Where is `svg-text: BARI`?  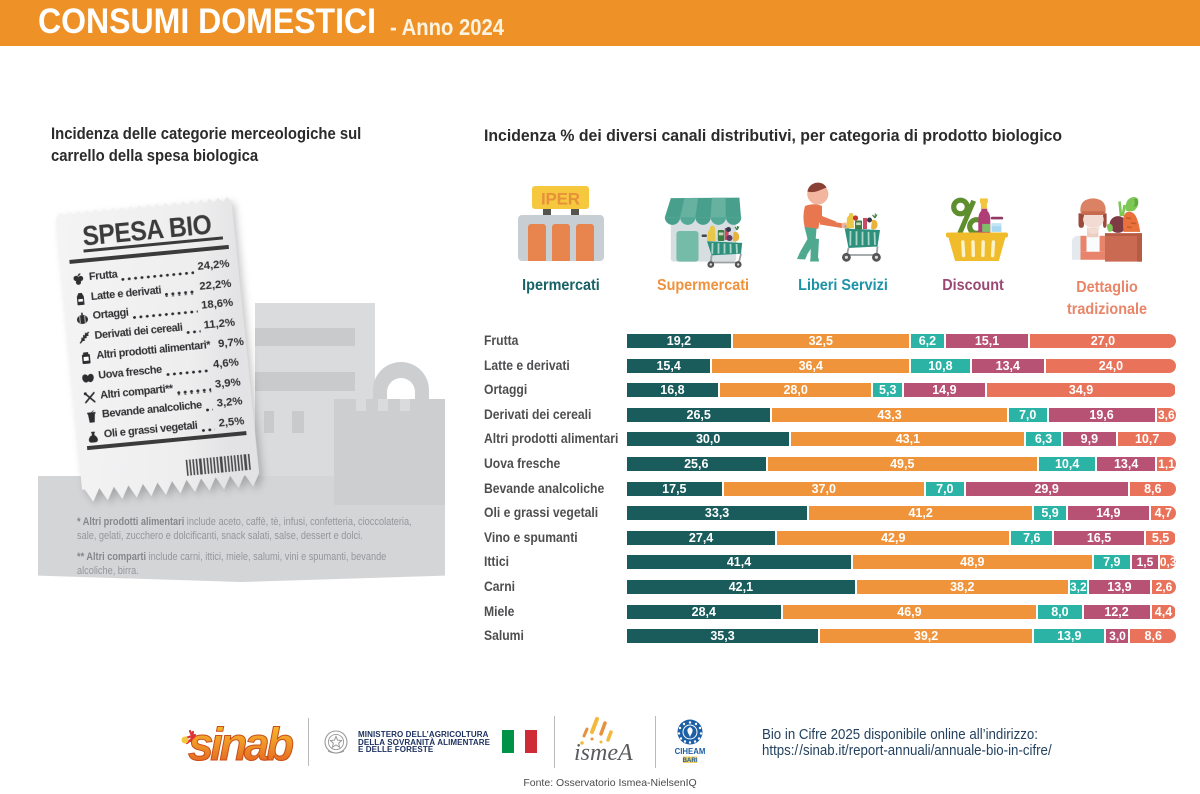 svg-text: BARI is located at coordinates (689, 760).